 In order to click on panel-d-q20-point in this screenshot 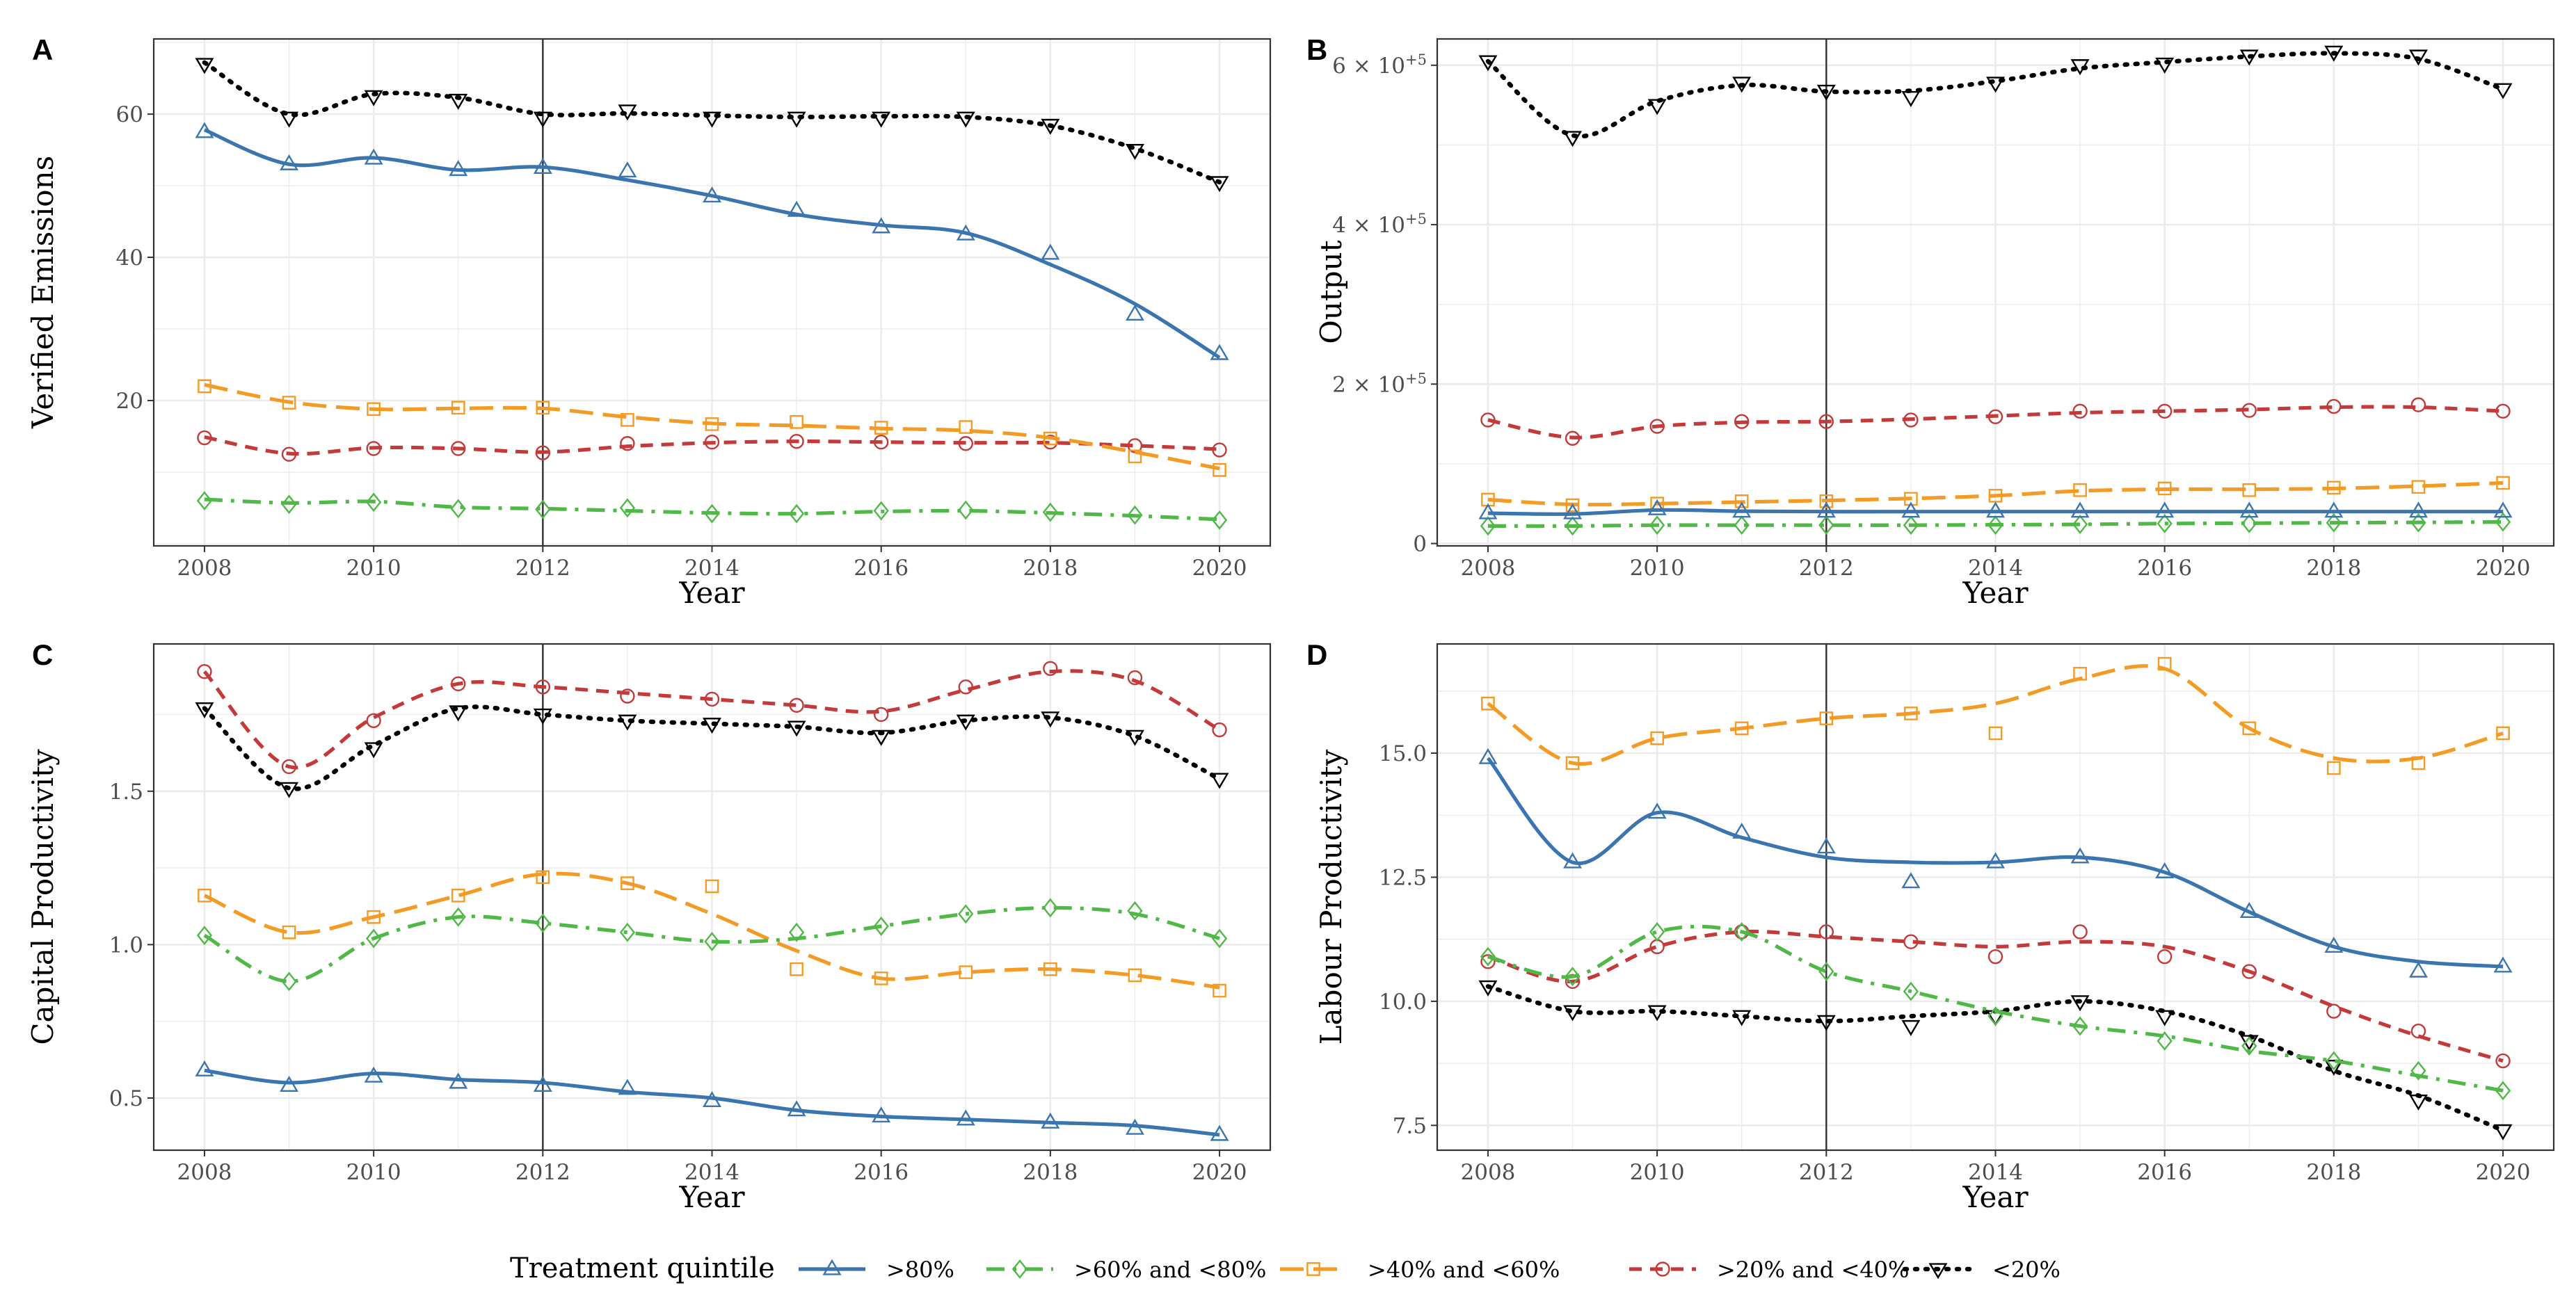, I will do `click(2080, 931)`.